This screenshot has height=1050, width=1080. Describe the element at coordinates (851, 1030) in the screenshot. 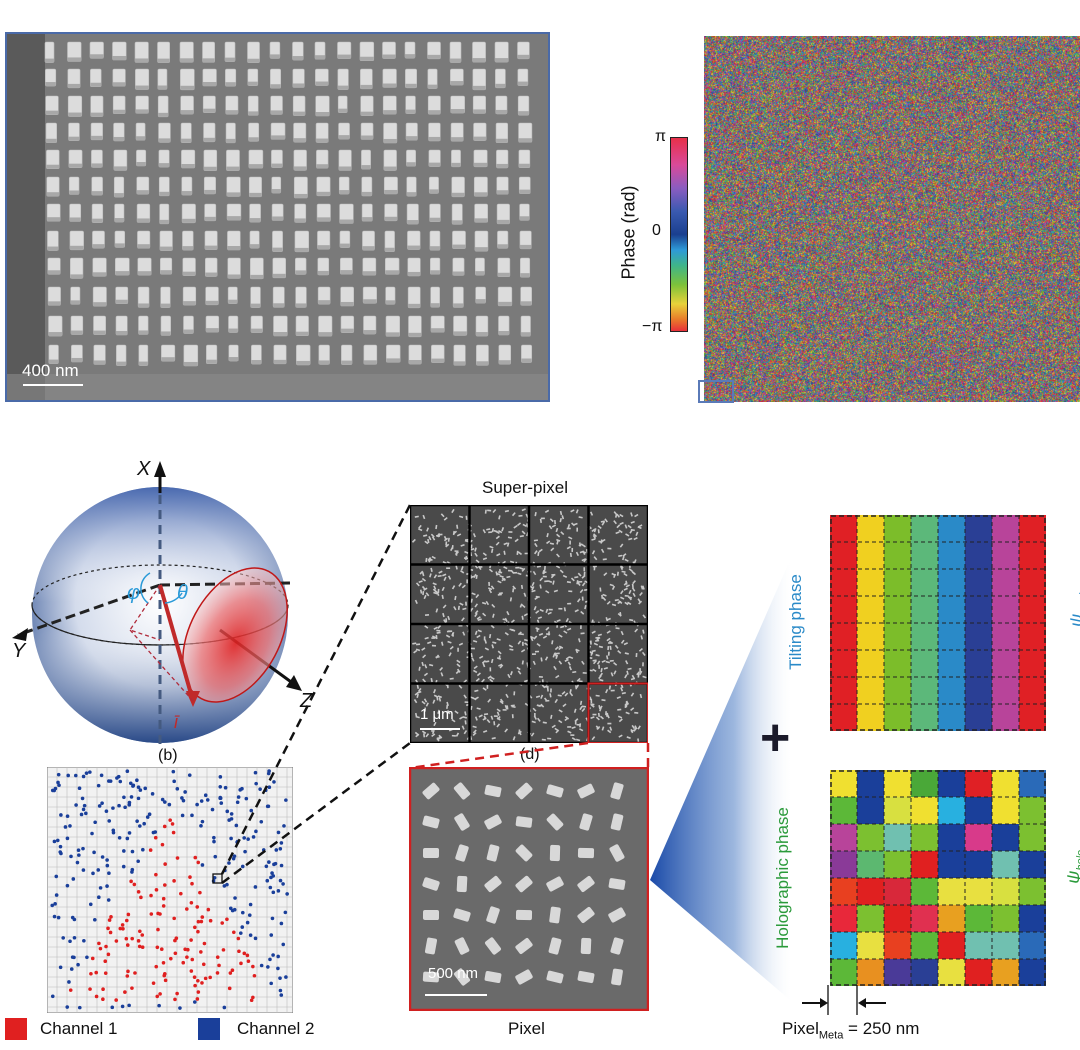

I see `pixel-meta-label: PixelMeta = 250 nm` at that location.